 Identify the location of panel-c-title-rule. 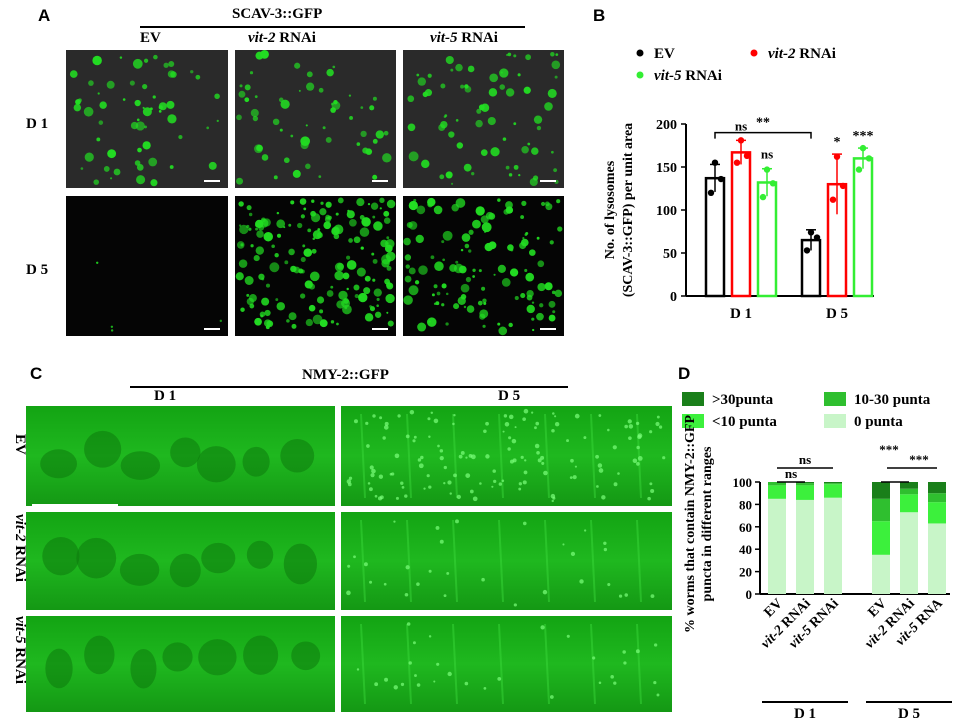
(349, 387).